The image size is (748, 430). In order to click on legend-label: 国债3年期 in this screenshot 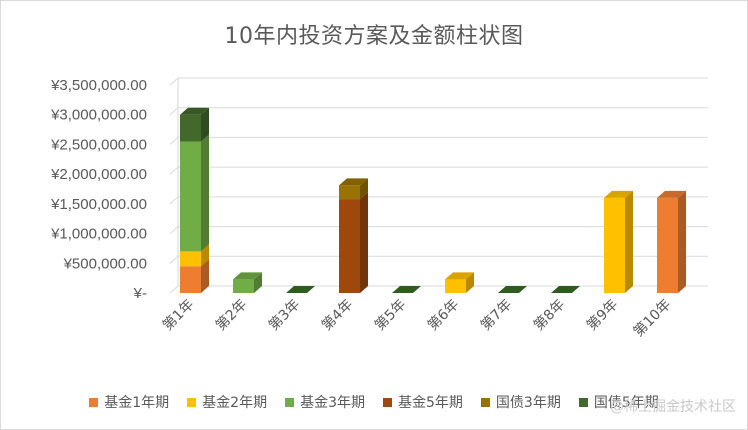, I will do `click(528, 403)`.